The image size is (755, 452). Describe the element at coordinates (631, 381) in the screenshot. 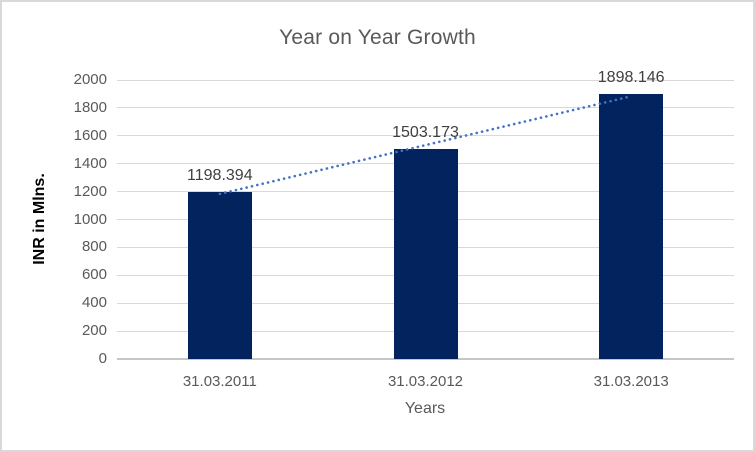

I see `x-tick-label: 31.03.2013` at that location.